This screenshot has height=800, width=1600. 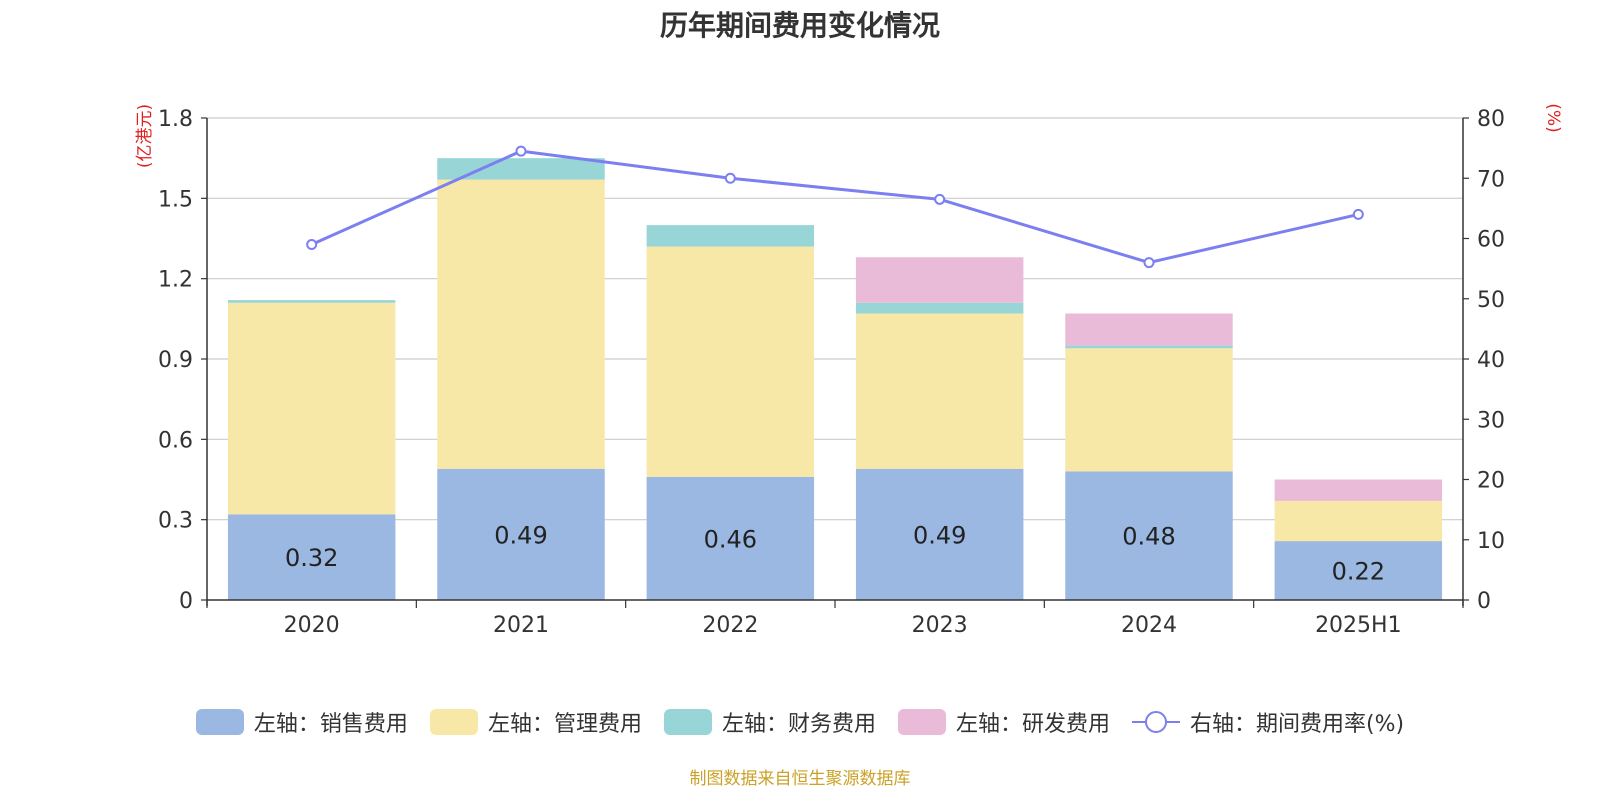 I want to click on legend-label-sales: 左轴：销售费用, so click(x=330, y=724).